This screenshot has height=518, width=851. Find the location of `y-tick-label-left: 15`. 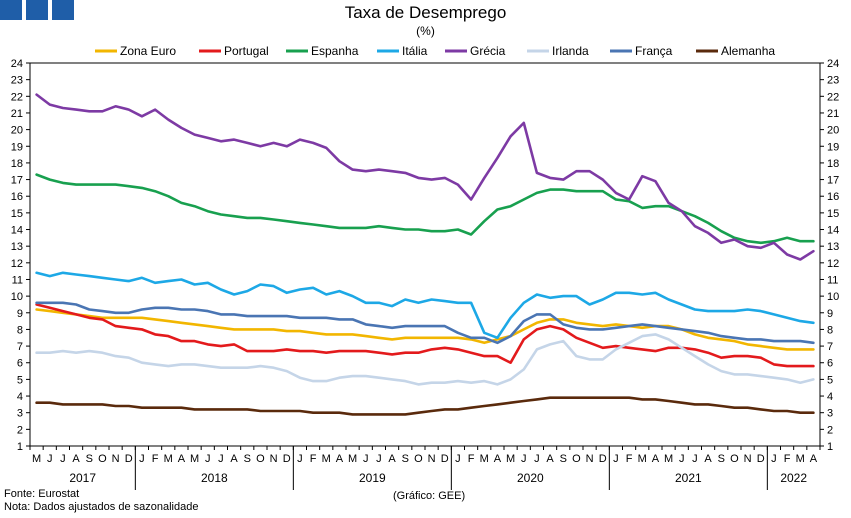

y-tick-label-left: 15 is located at coordinates (17, 214).